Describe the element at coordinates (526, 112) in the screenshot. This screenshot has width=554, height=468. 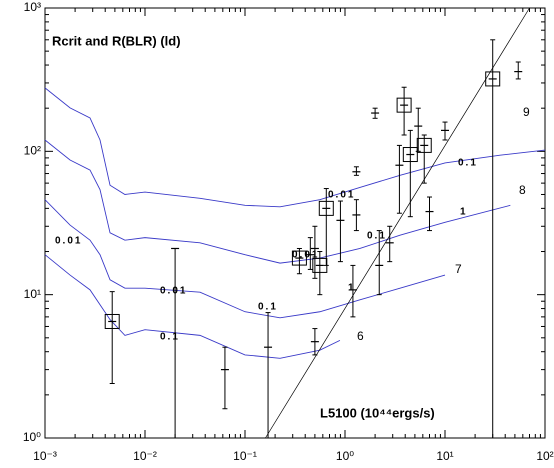
I see `curve-label: 9` at that location.